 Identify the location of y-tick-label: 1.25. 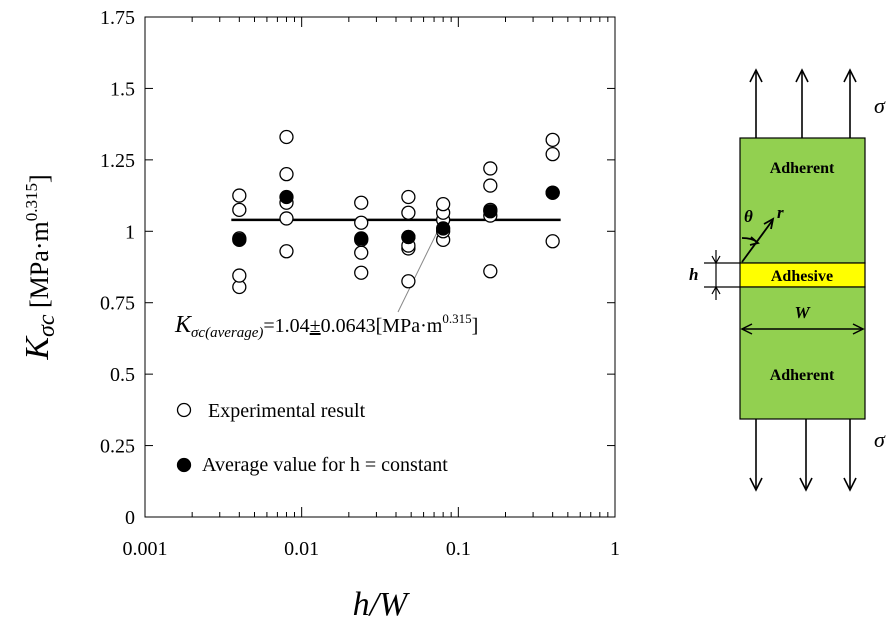
(117, 161).